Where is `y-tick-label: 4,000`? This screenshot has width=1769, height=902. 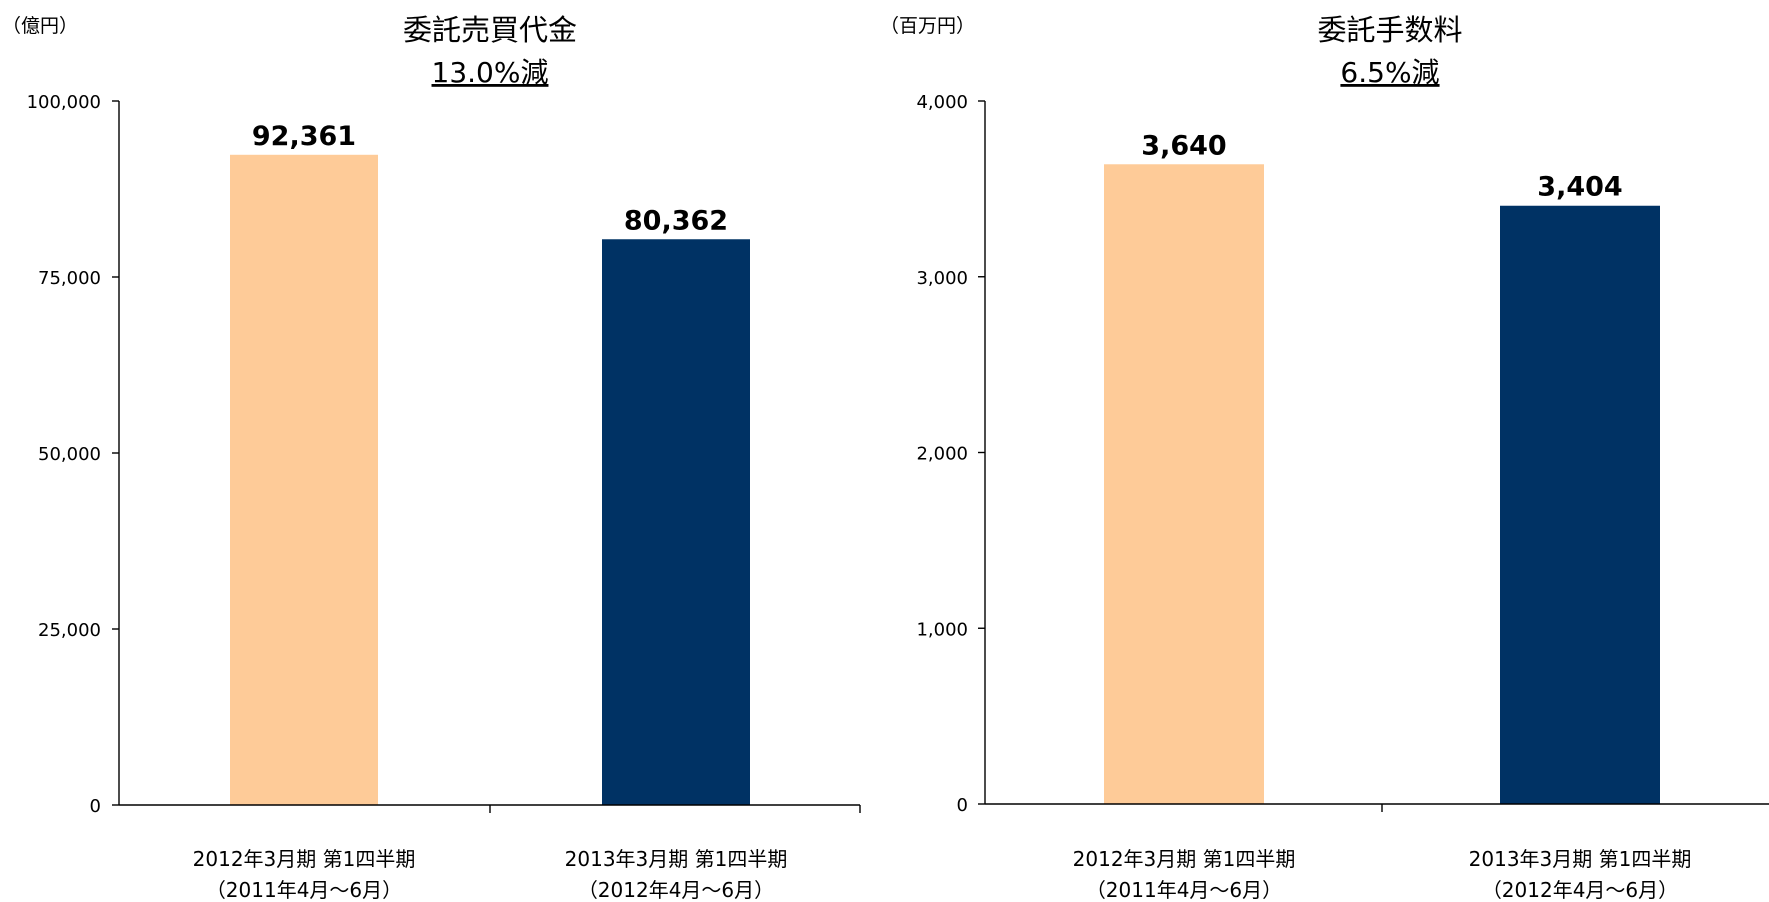
y-tick-label: 4,000 is located at coordinates (942, 102).